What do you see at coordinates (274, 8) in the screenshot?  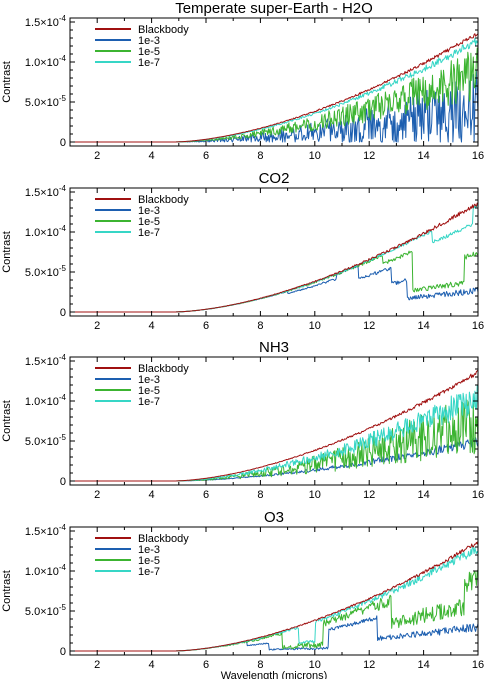 I see `panel-title: Temperate super-Earth - H2O` at bounding box center [274, 8].